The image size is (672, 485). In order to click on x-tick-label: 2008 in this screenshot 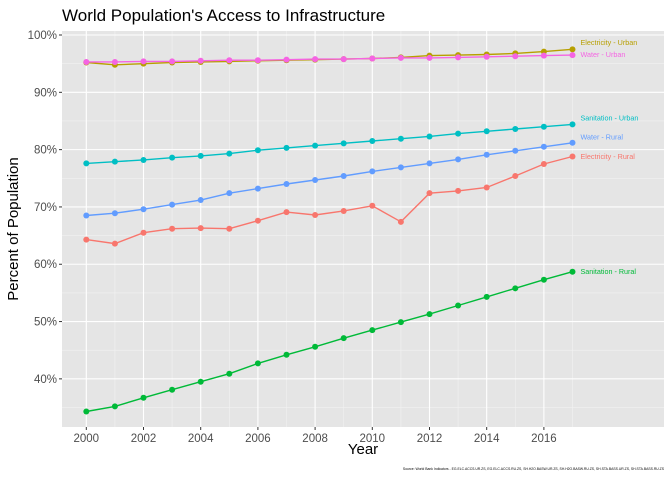, I will do `click(315, 439)`.